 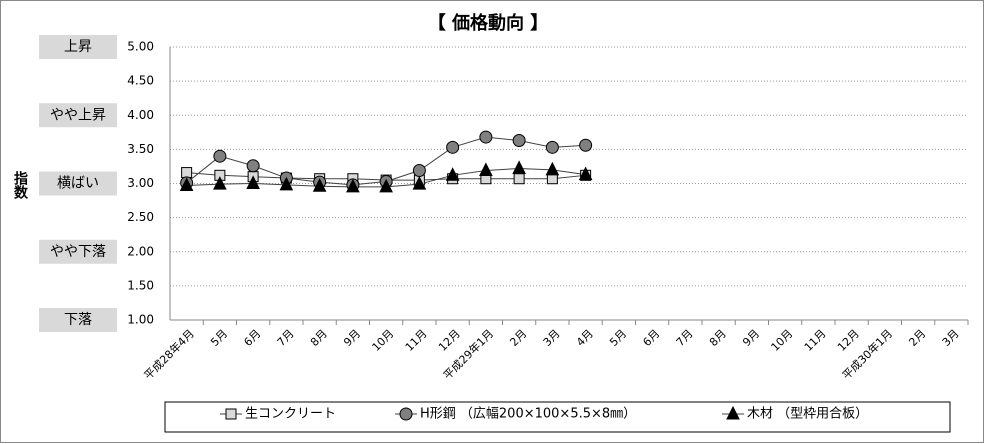 What do you see at coordinates (140, 217) in the screenshot?
I see `y-tick-label: 2.50` at bounding box center [140, 217].